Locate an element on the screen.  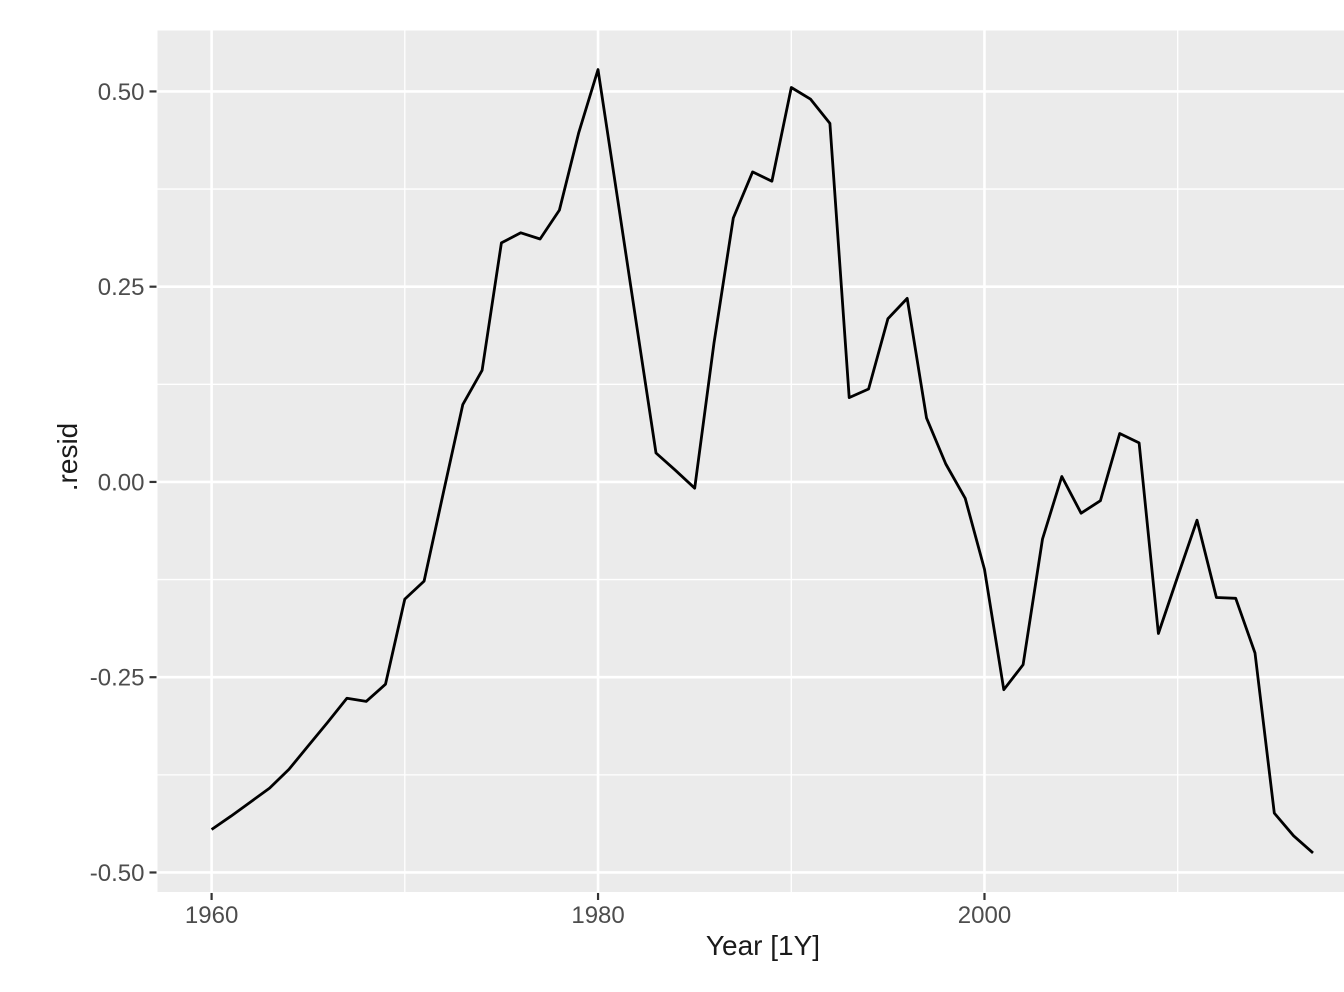
y-tick-label: -0.50 is located at coordinates (117, 873).